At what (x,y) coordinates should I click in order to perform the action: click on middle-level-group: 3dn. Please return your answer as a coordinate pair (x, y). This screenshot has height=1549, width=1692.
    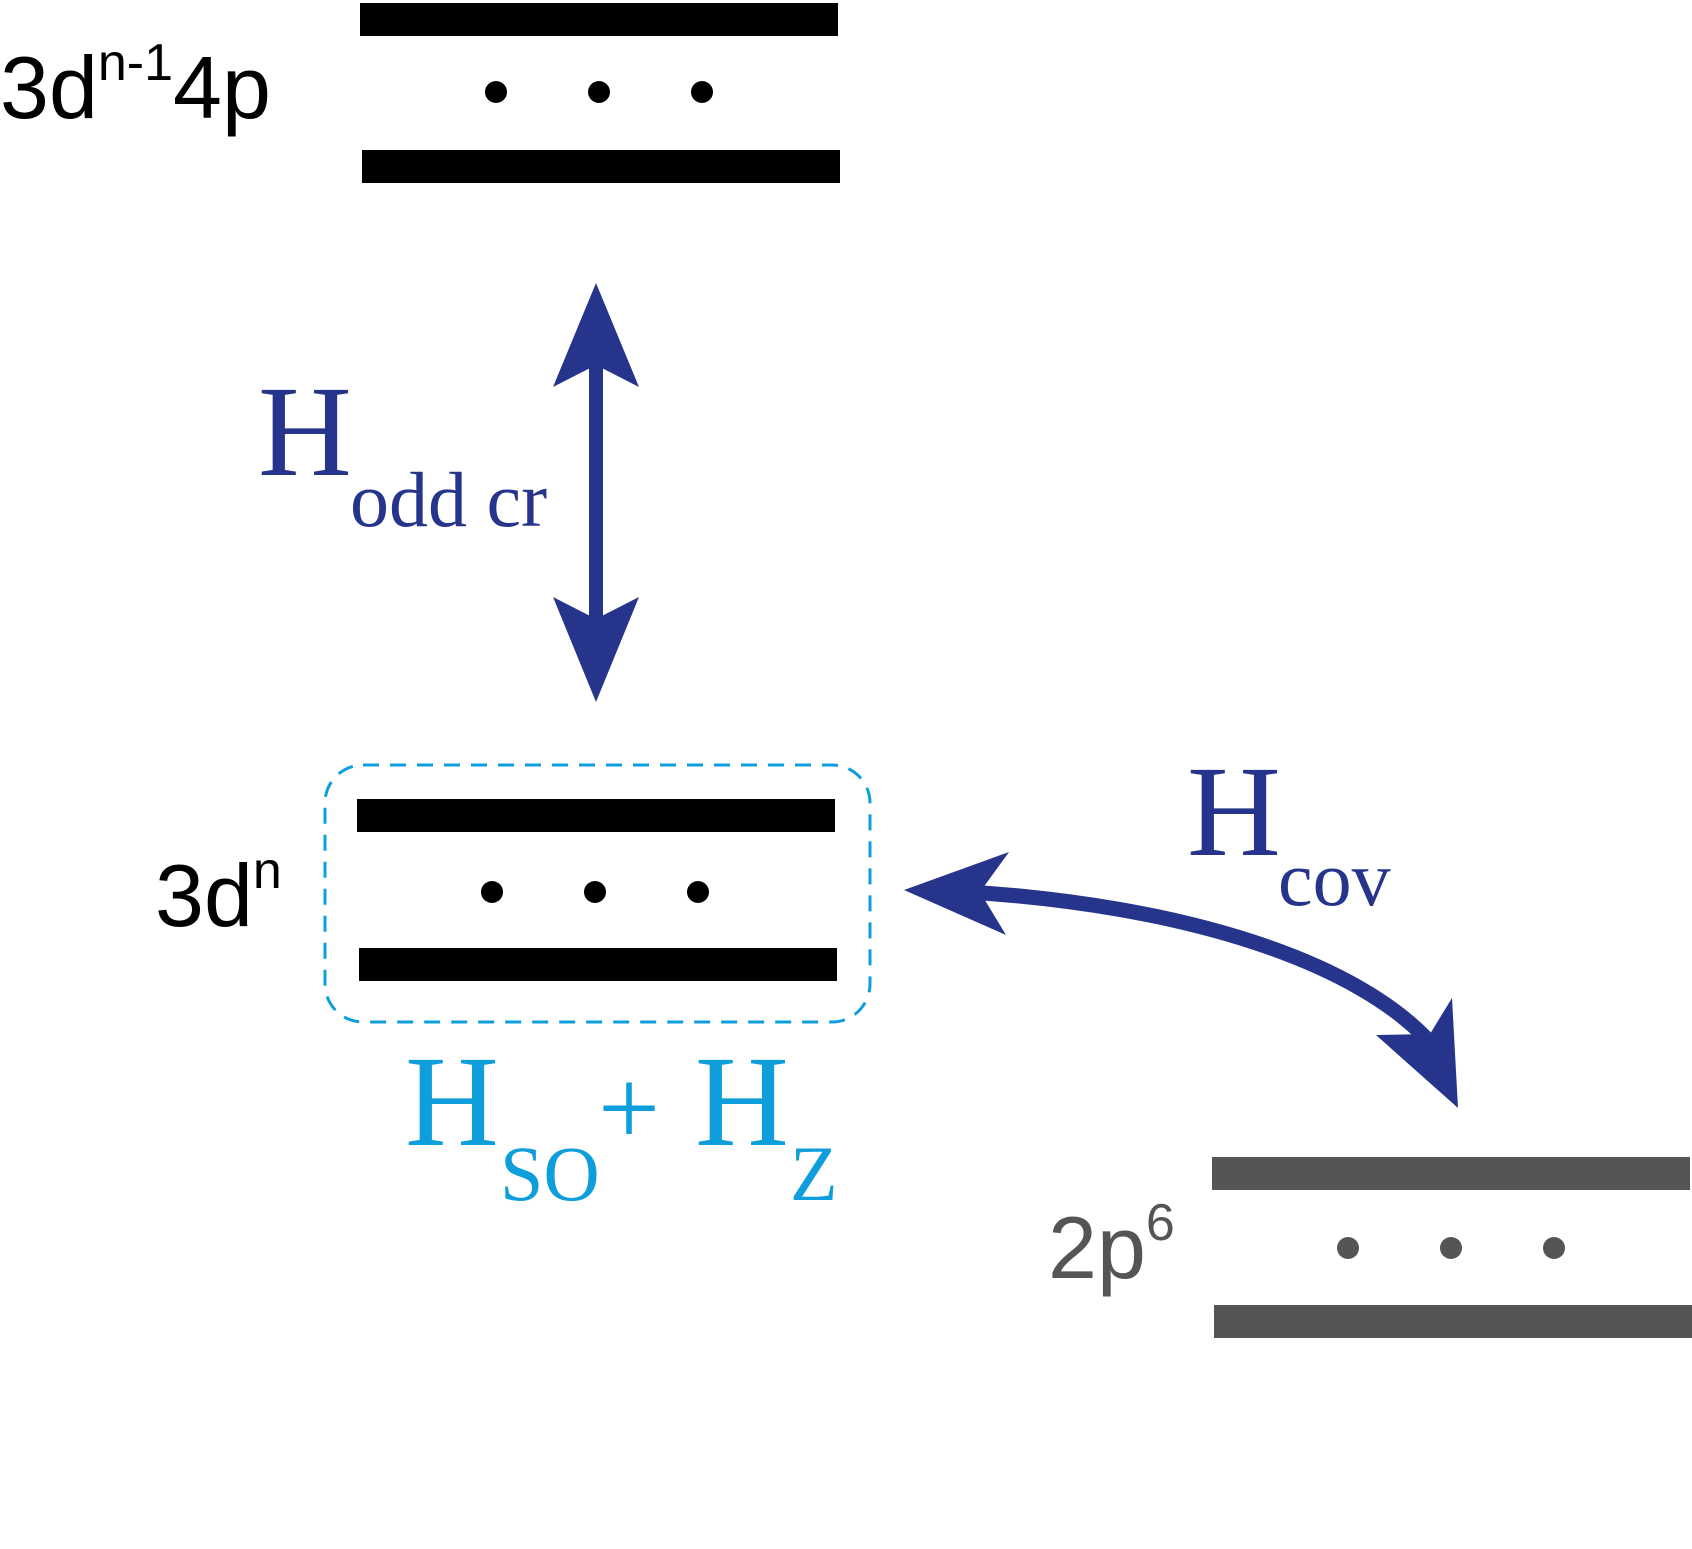
    Looking at the image, I should click on (512, 893).